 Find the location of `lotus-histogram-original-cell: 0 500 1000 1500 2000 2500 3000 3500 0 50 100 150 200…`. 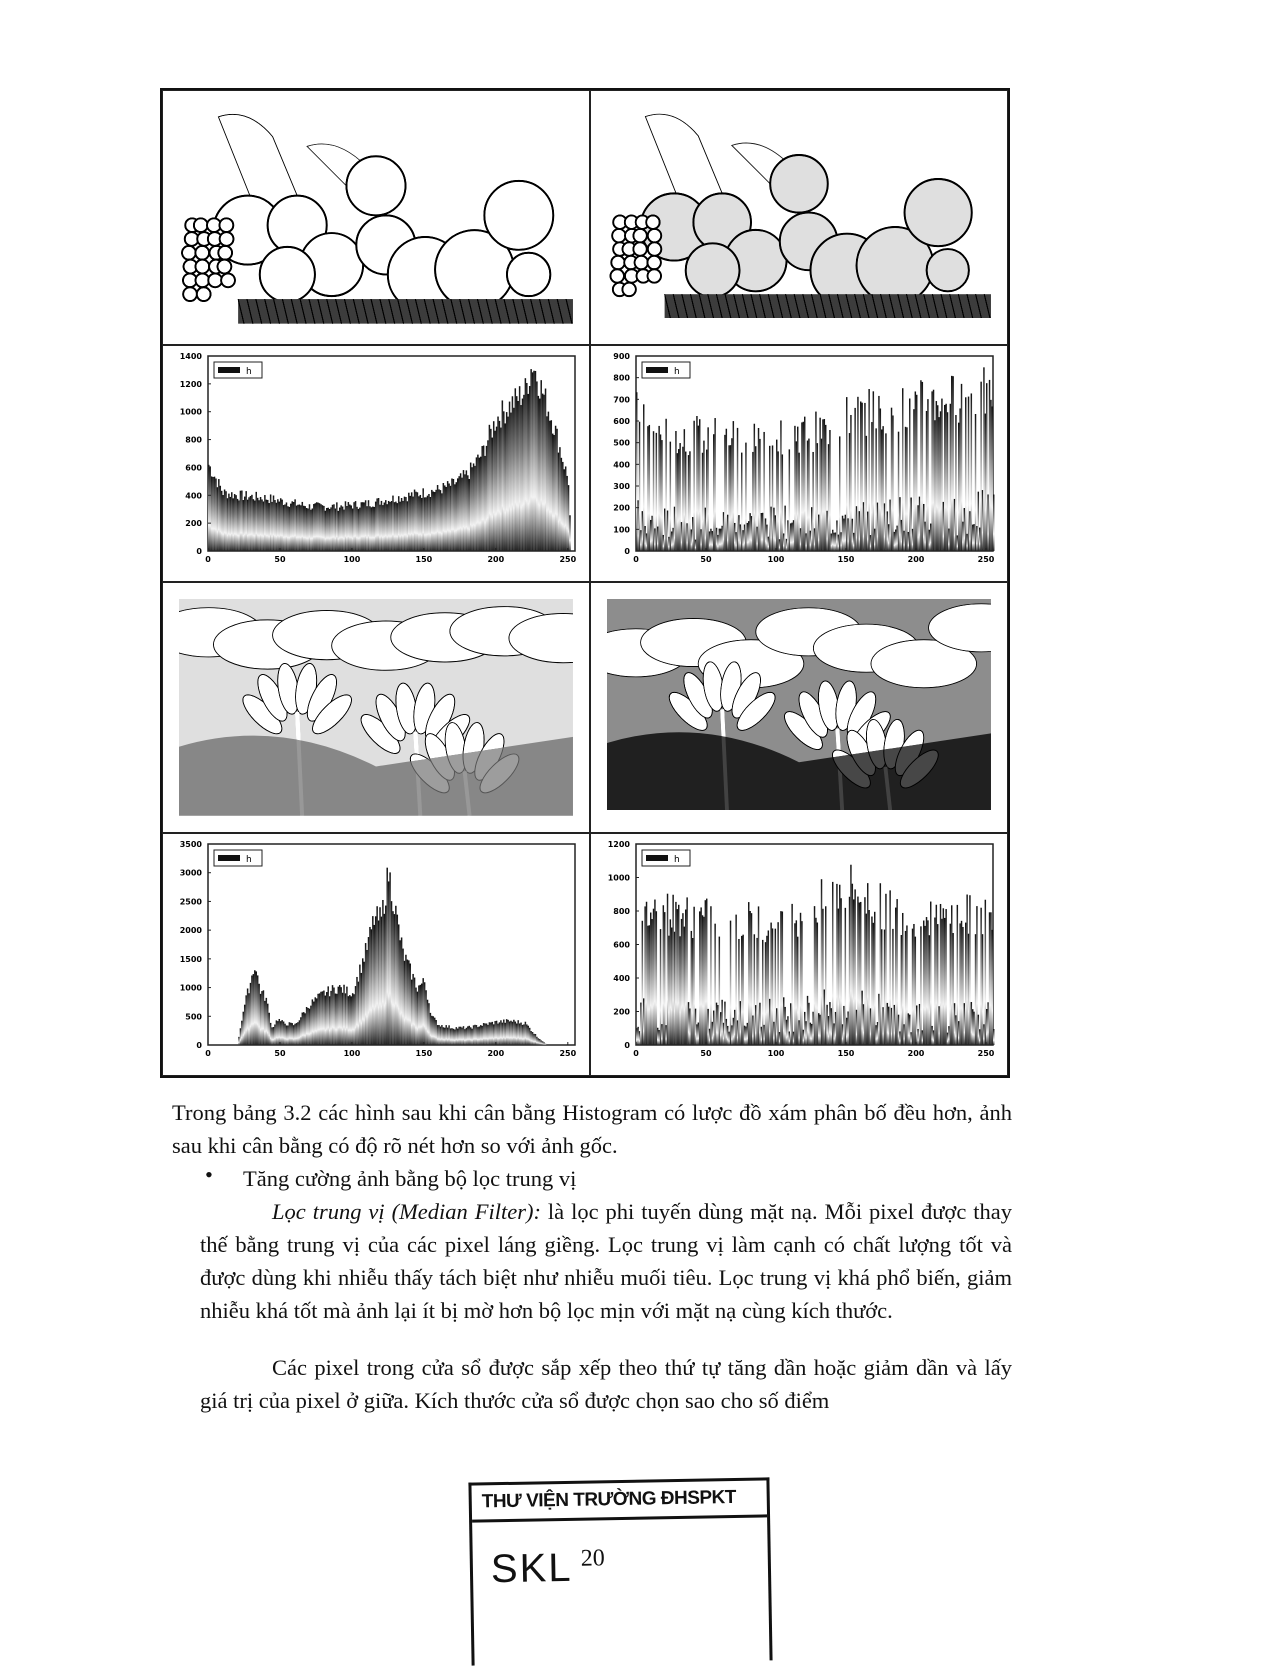

lotus-histogram-original-cell: 0 500 1000 1500 2000 2500 3000 3500 0 50 100 150 200… is located at coordinates (376, 954).